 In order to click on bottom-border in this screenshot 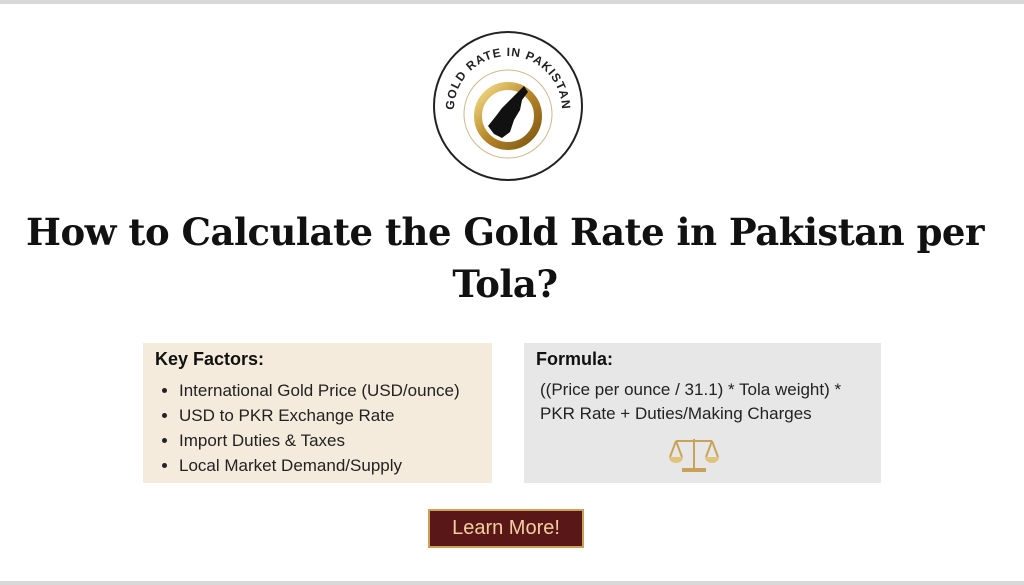, I will do `click(512, 583)`.